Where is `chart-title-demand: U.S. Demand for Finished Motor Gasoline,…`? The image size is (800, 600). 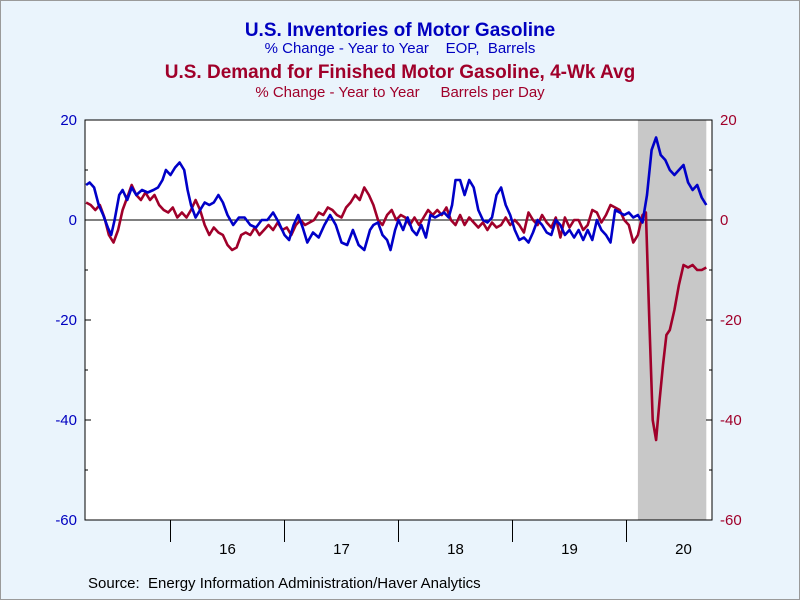
chart-title-demand: U.S. Demand for Finished Motor Gasoline,… is located at coordinates (400, 72).